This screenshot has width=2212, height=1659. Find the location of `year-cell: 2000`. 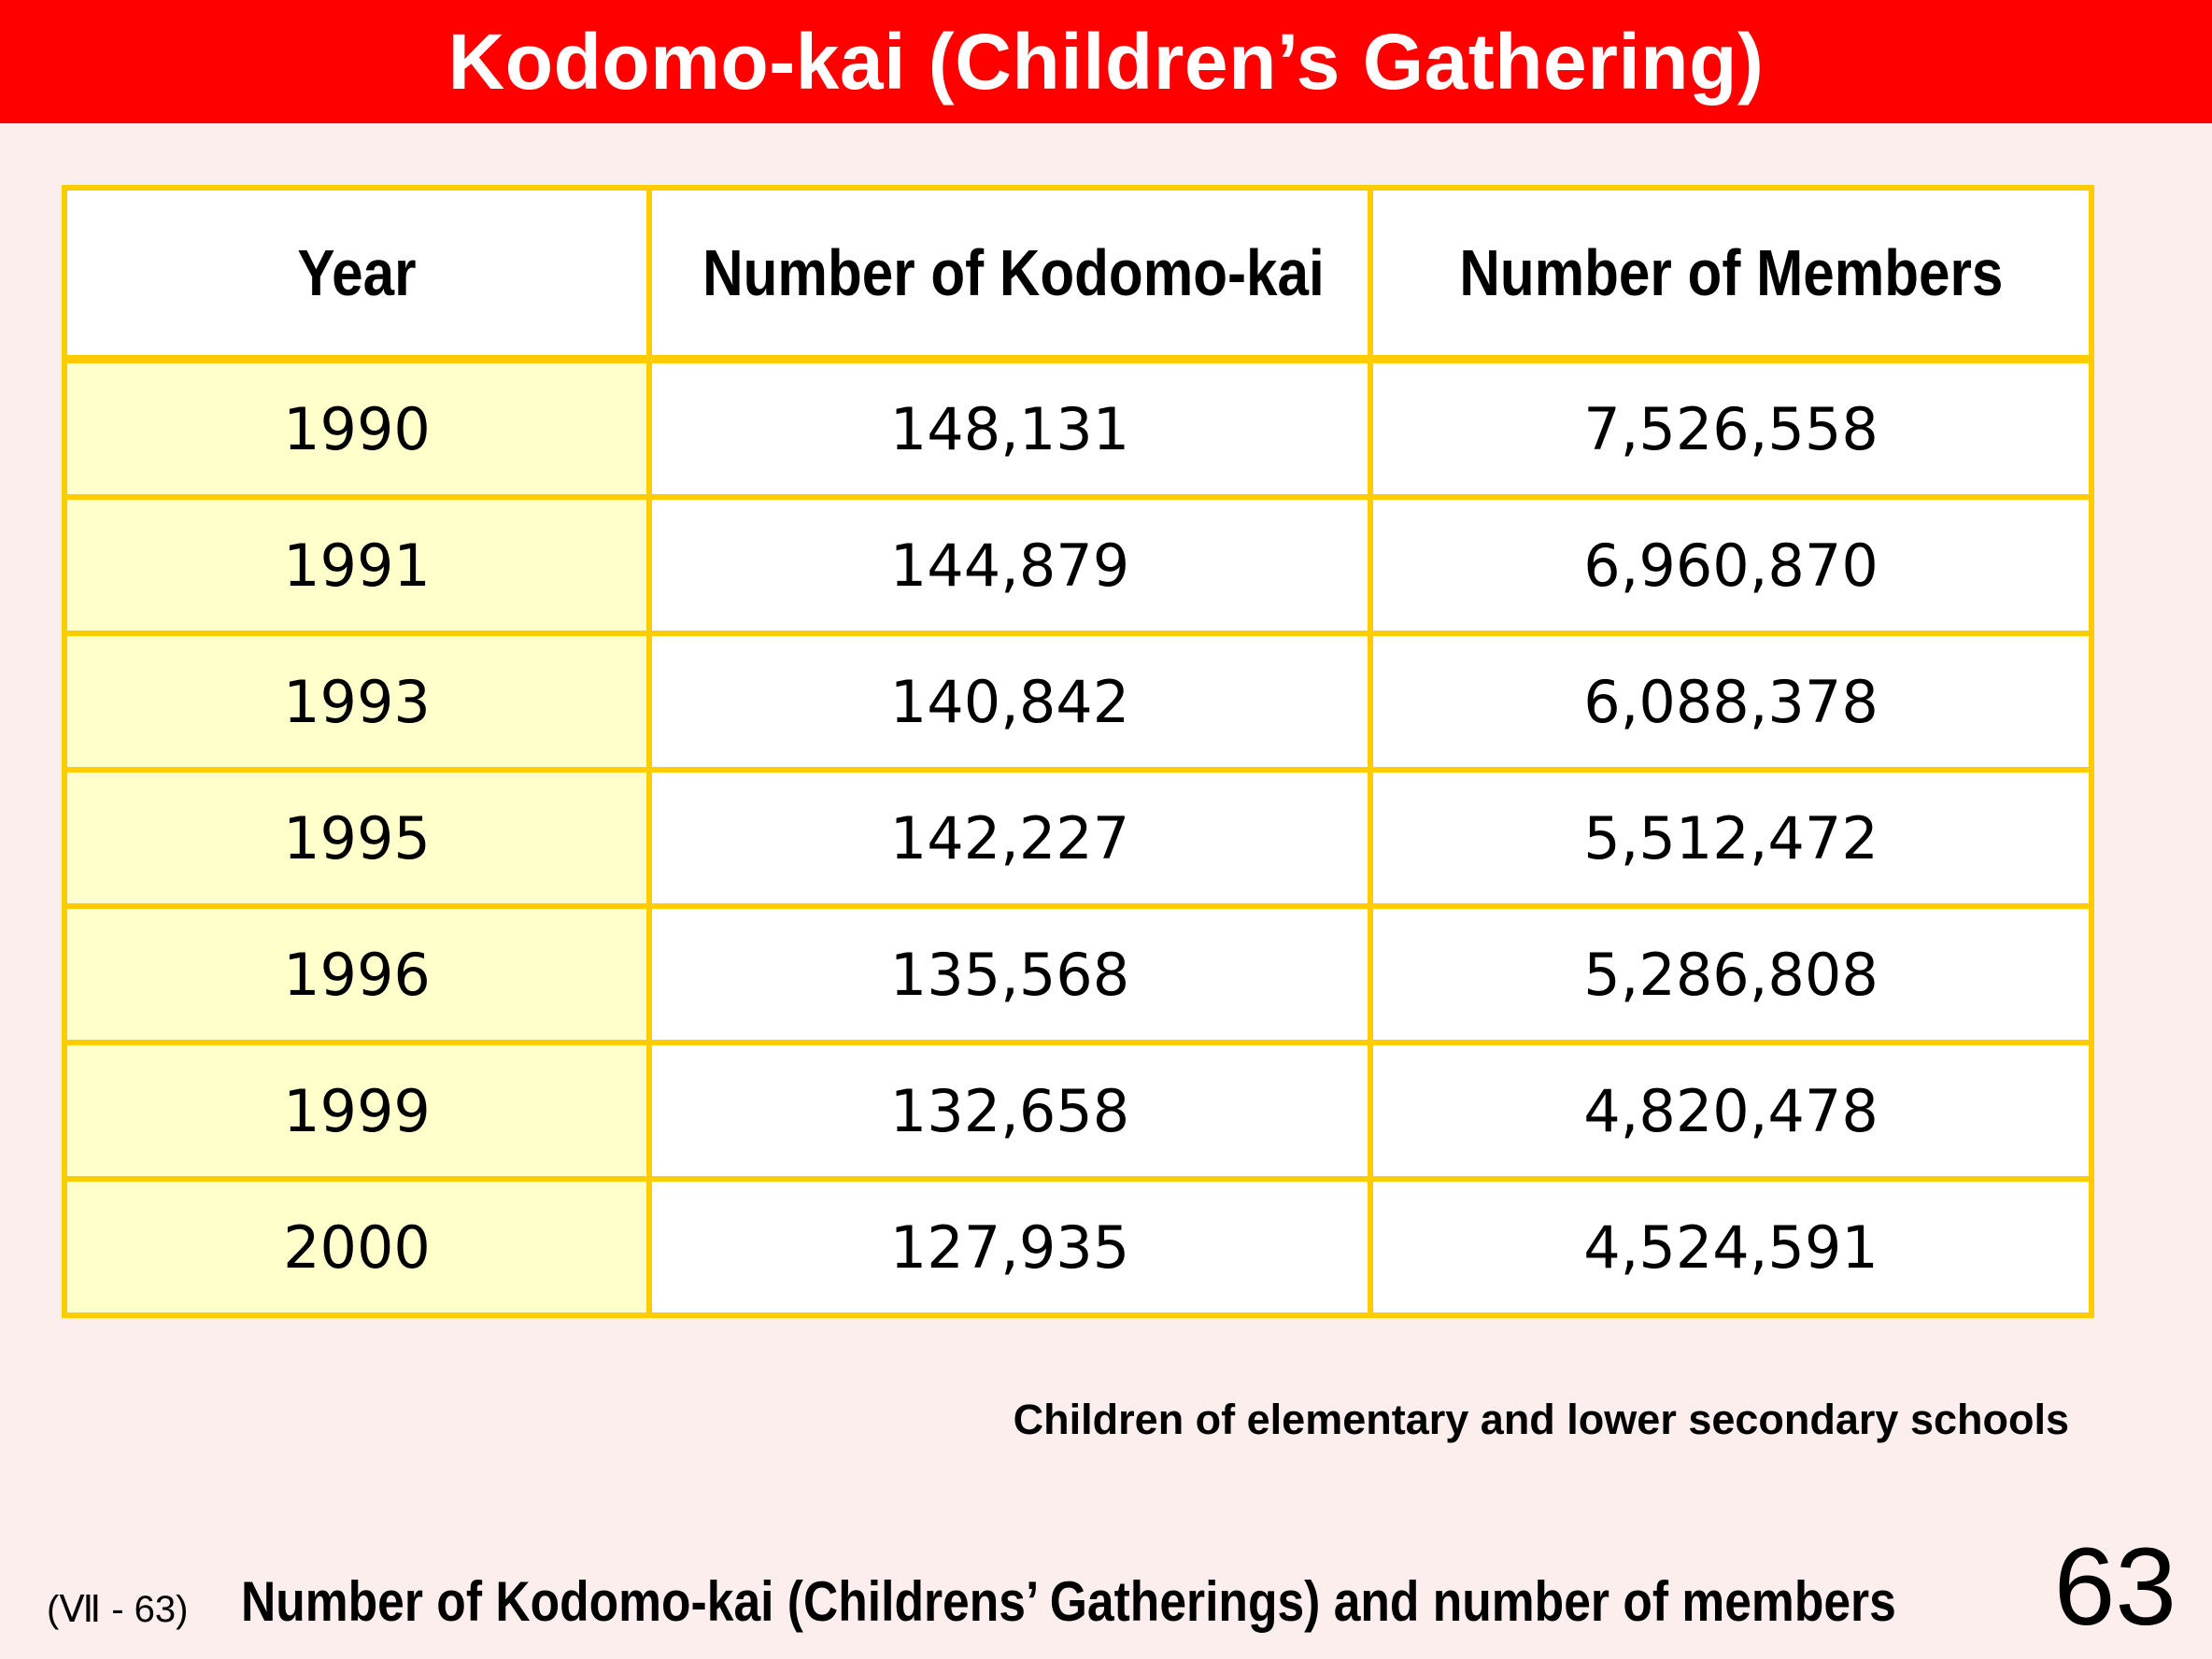

year-cell: 2000 is located at coordinates (357, 1247).